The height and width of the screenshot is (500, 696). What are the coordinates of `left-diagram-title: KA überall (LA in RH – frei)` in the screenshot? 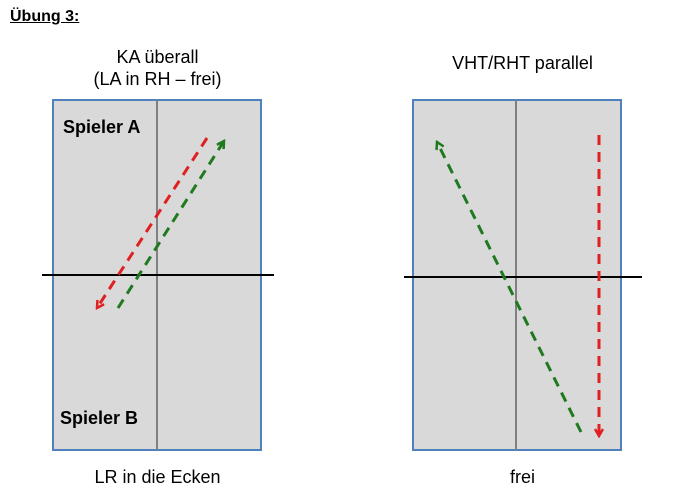 It's located at (157, 68).